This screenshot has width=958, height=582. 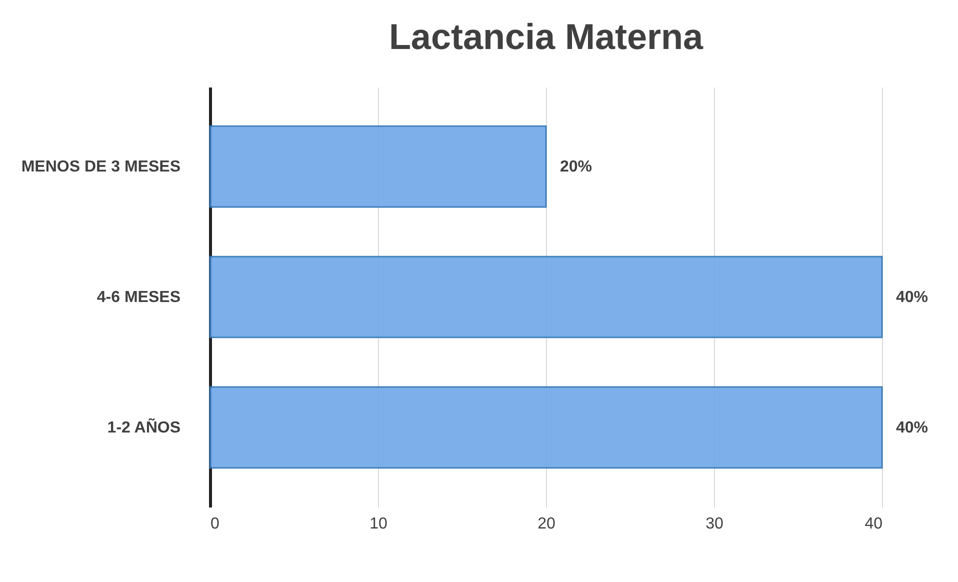 What do you see at coordinates (576, 167) in the screenshot?
I see `data-label: 20%` at bounding box center [576, 167].